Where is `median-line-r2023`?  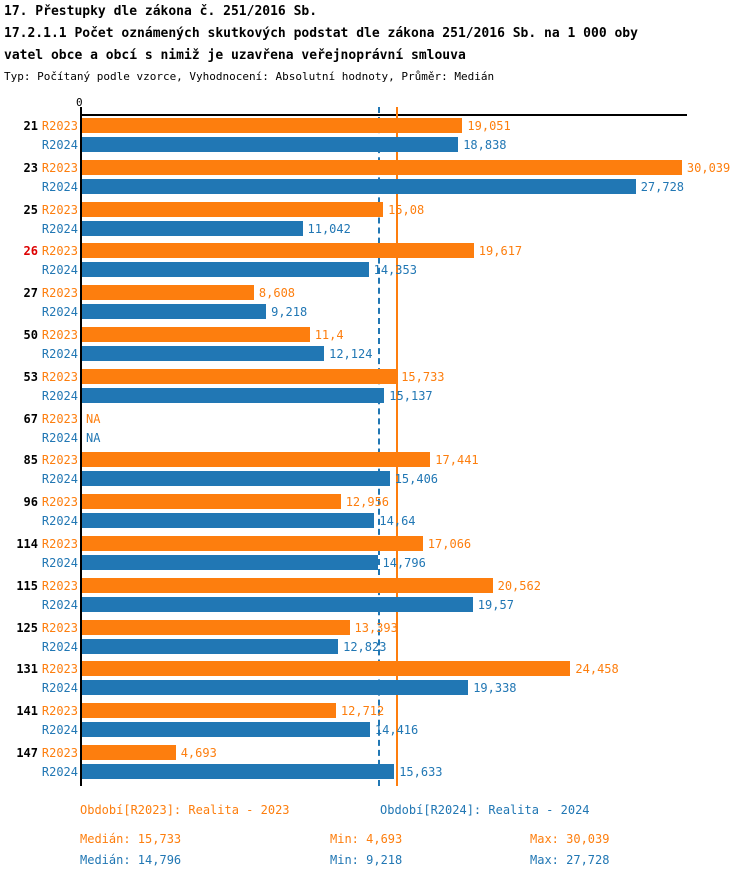 median-line-r2023 is located at coordinates (397, 446).